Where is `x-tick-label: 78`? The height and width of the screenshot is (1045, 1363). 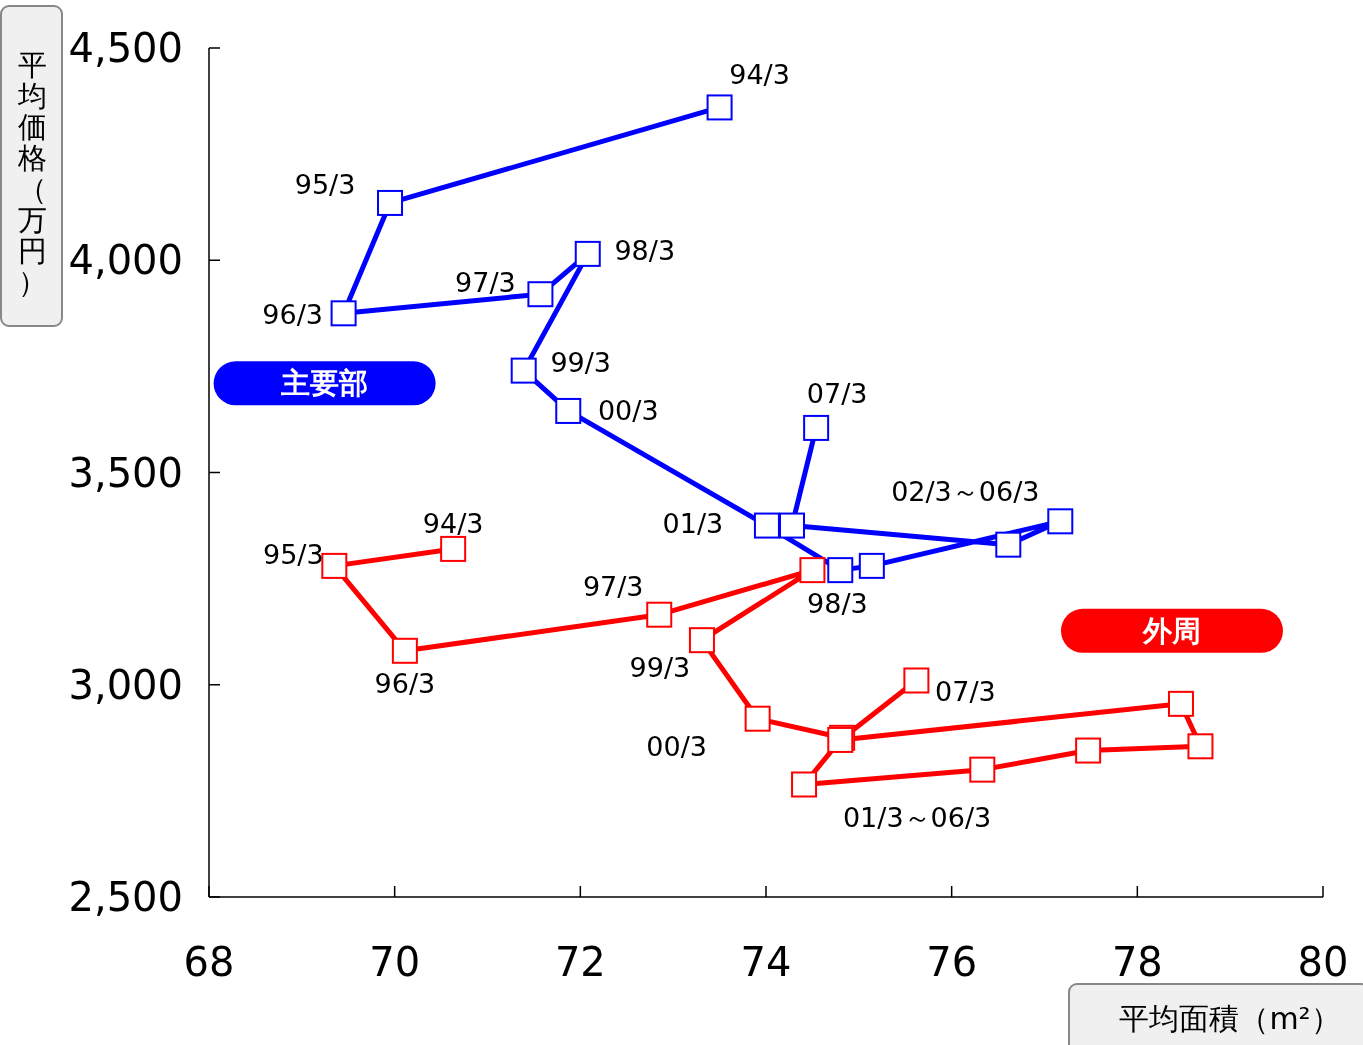 x-tick-label: 78 is located at coordinates (1137, 962).